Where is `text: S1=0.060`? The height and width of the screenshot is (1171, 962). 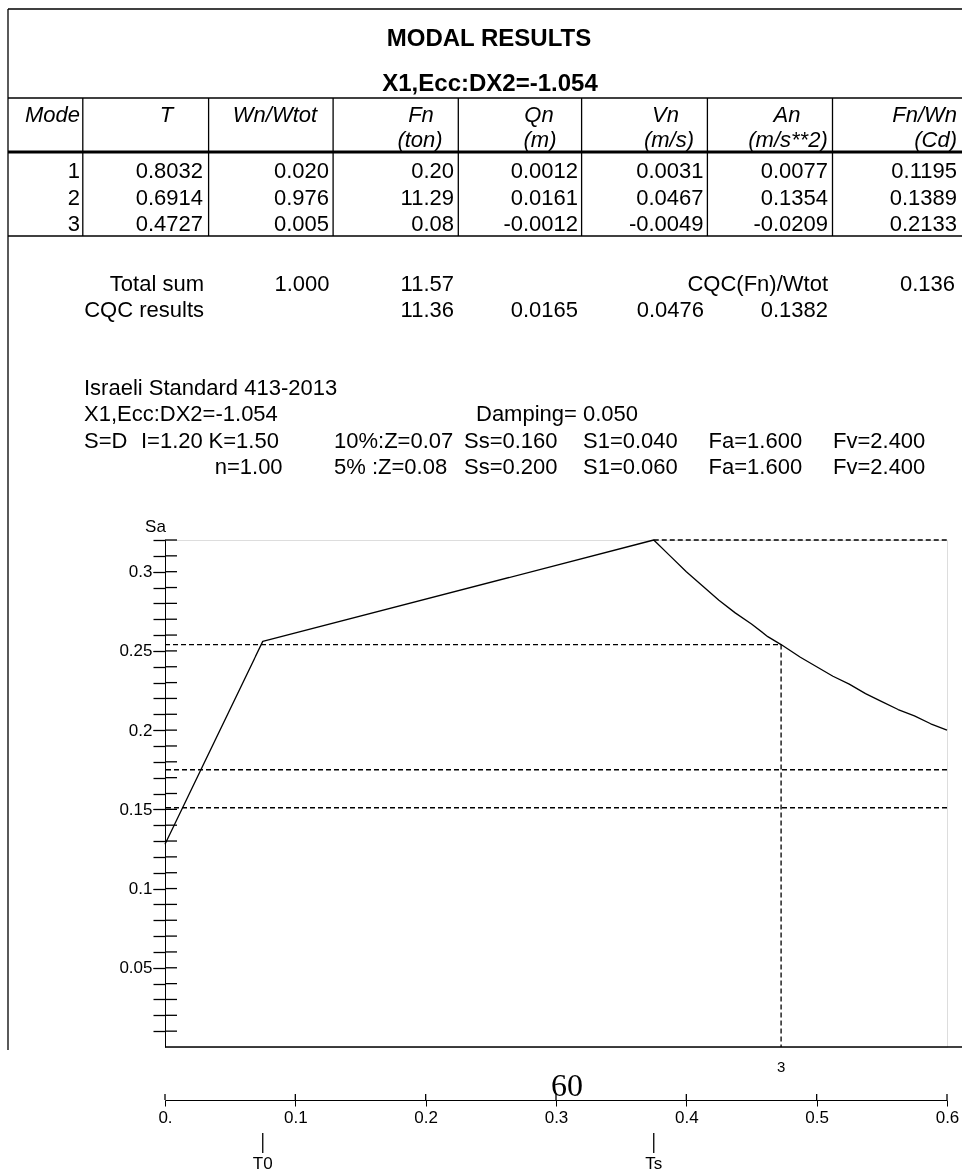
text: S1=0.060 is located at coordinates (630, 466).